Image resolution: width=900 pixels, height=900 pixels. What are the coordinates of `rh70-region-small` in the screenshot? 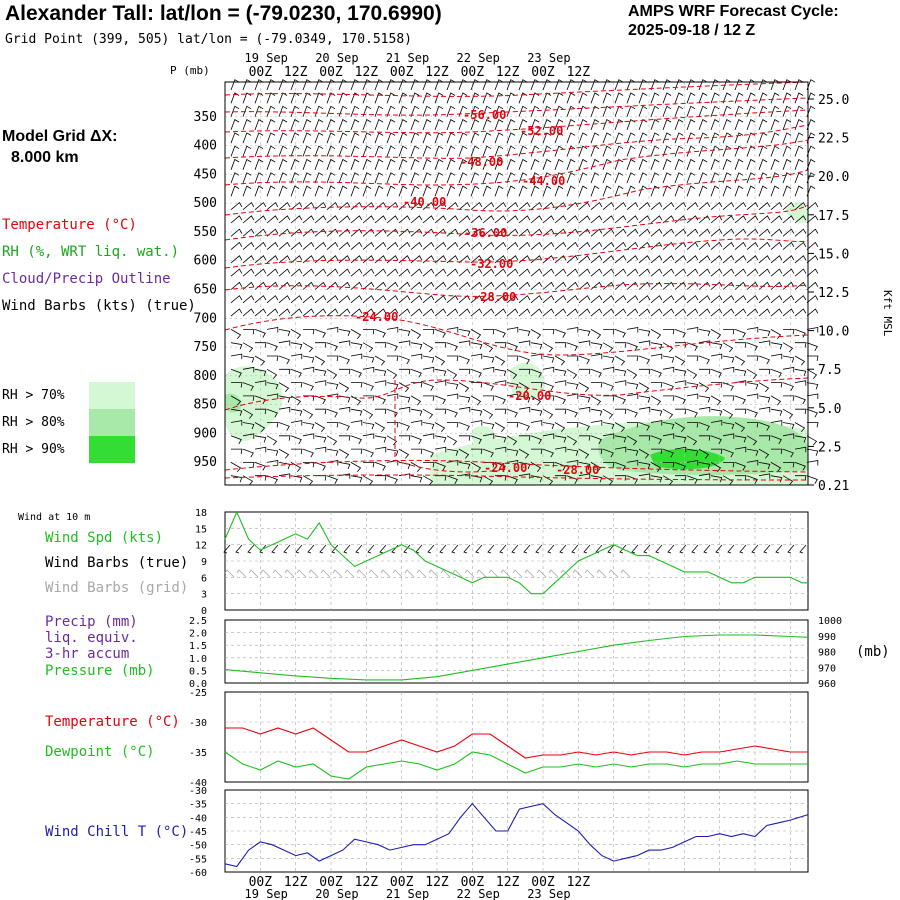 It's located at (483, 437).